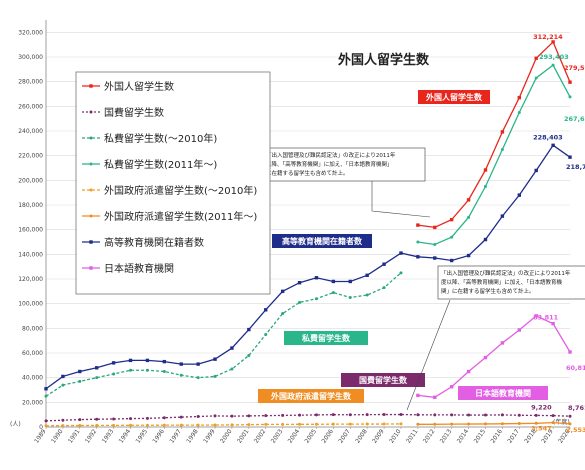 Image resolution: width=585 pixels, height=470 pixels. I want to click on data-label: 8,761, so click(576, 408).